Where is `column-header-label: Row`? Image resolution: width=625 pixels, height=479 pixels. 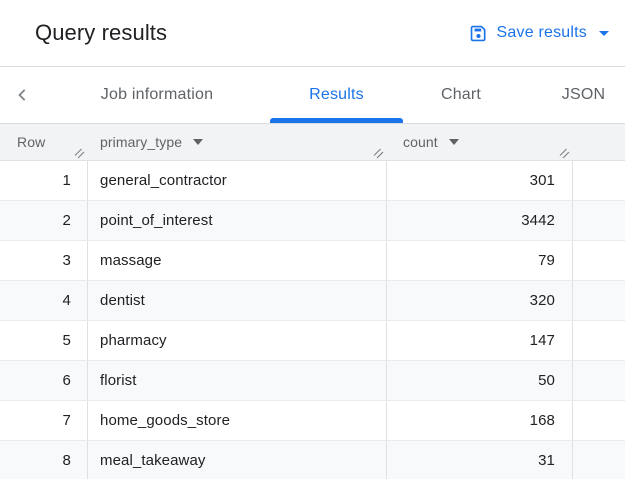
column-header-label: Row is located at coordinates (31, 142).